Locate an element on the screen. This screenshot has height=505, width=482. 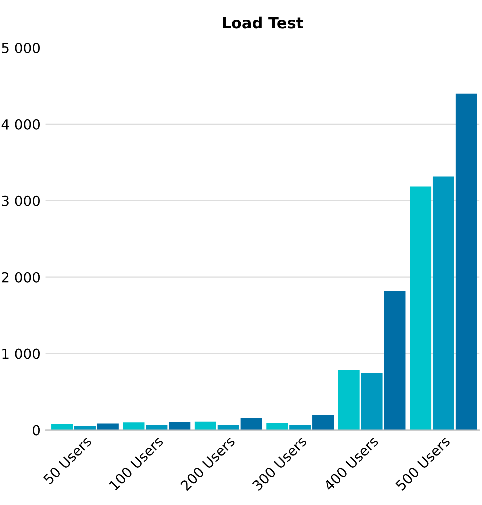
y-tick-label: 3 000 is located at coordinates (21, 201).